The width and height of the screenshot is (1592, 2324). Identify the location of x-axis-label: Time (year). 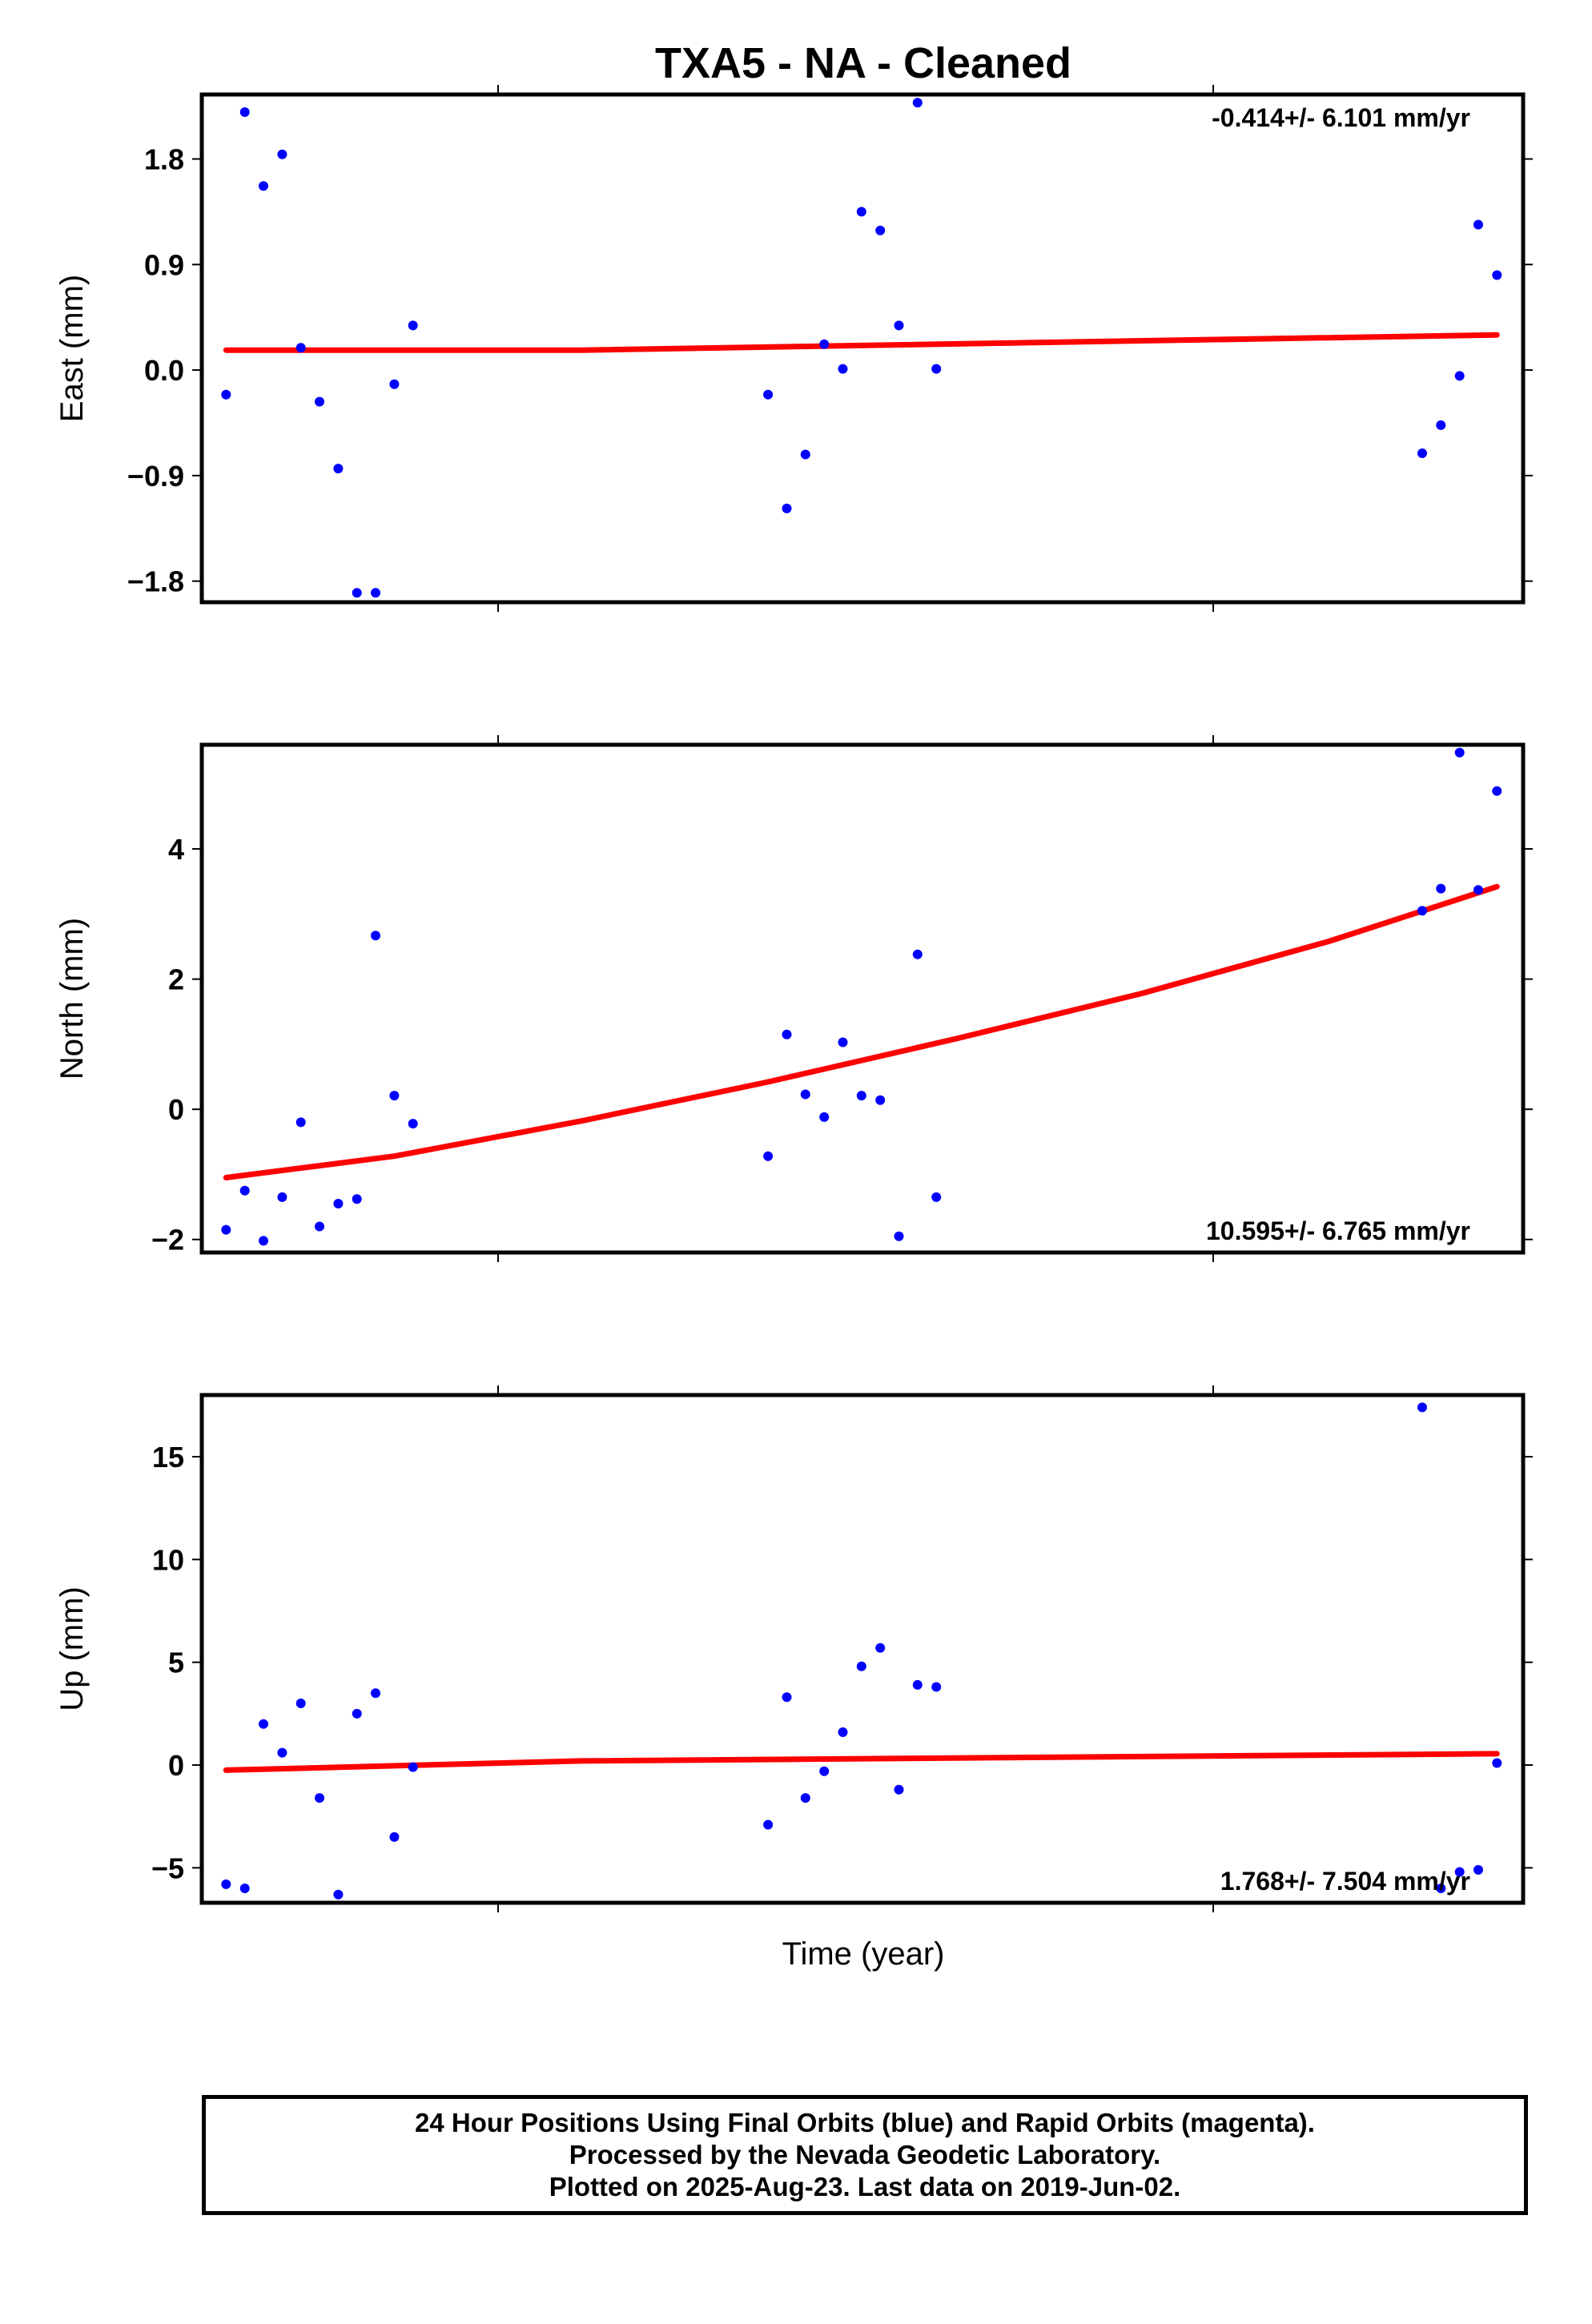
(864, 1954).